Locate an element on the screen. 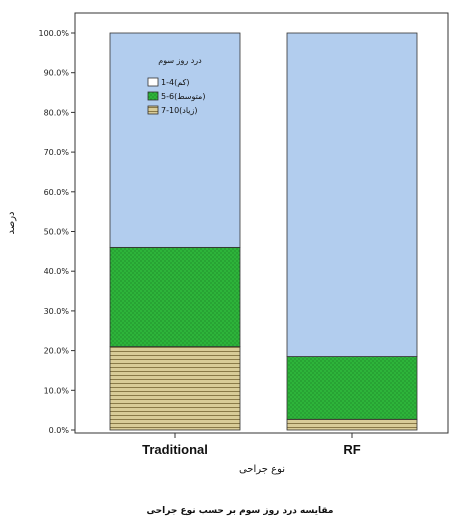  y-tick-label: 20.0% is located at coordinates (57, 351).